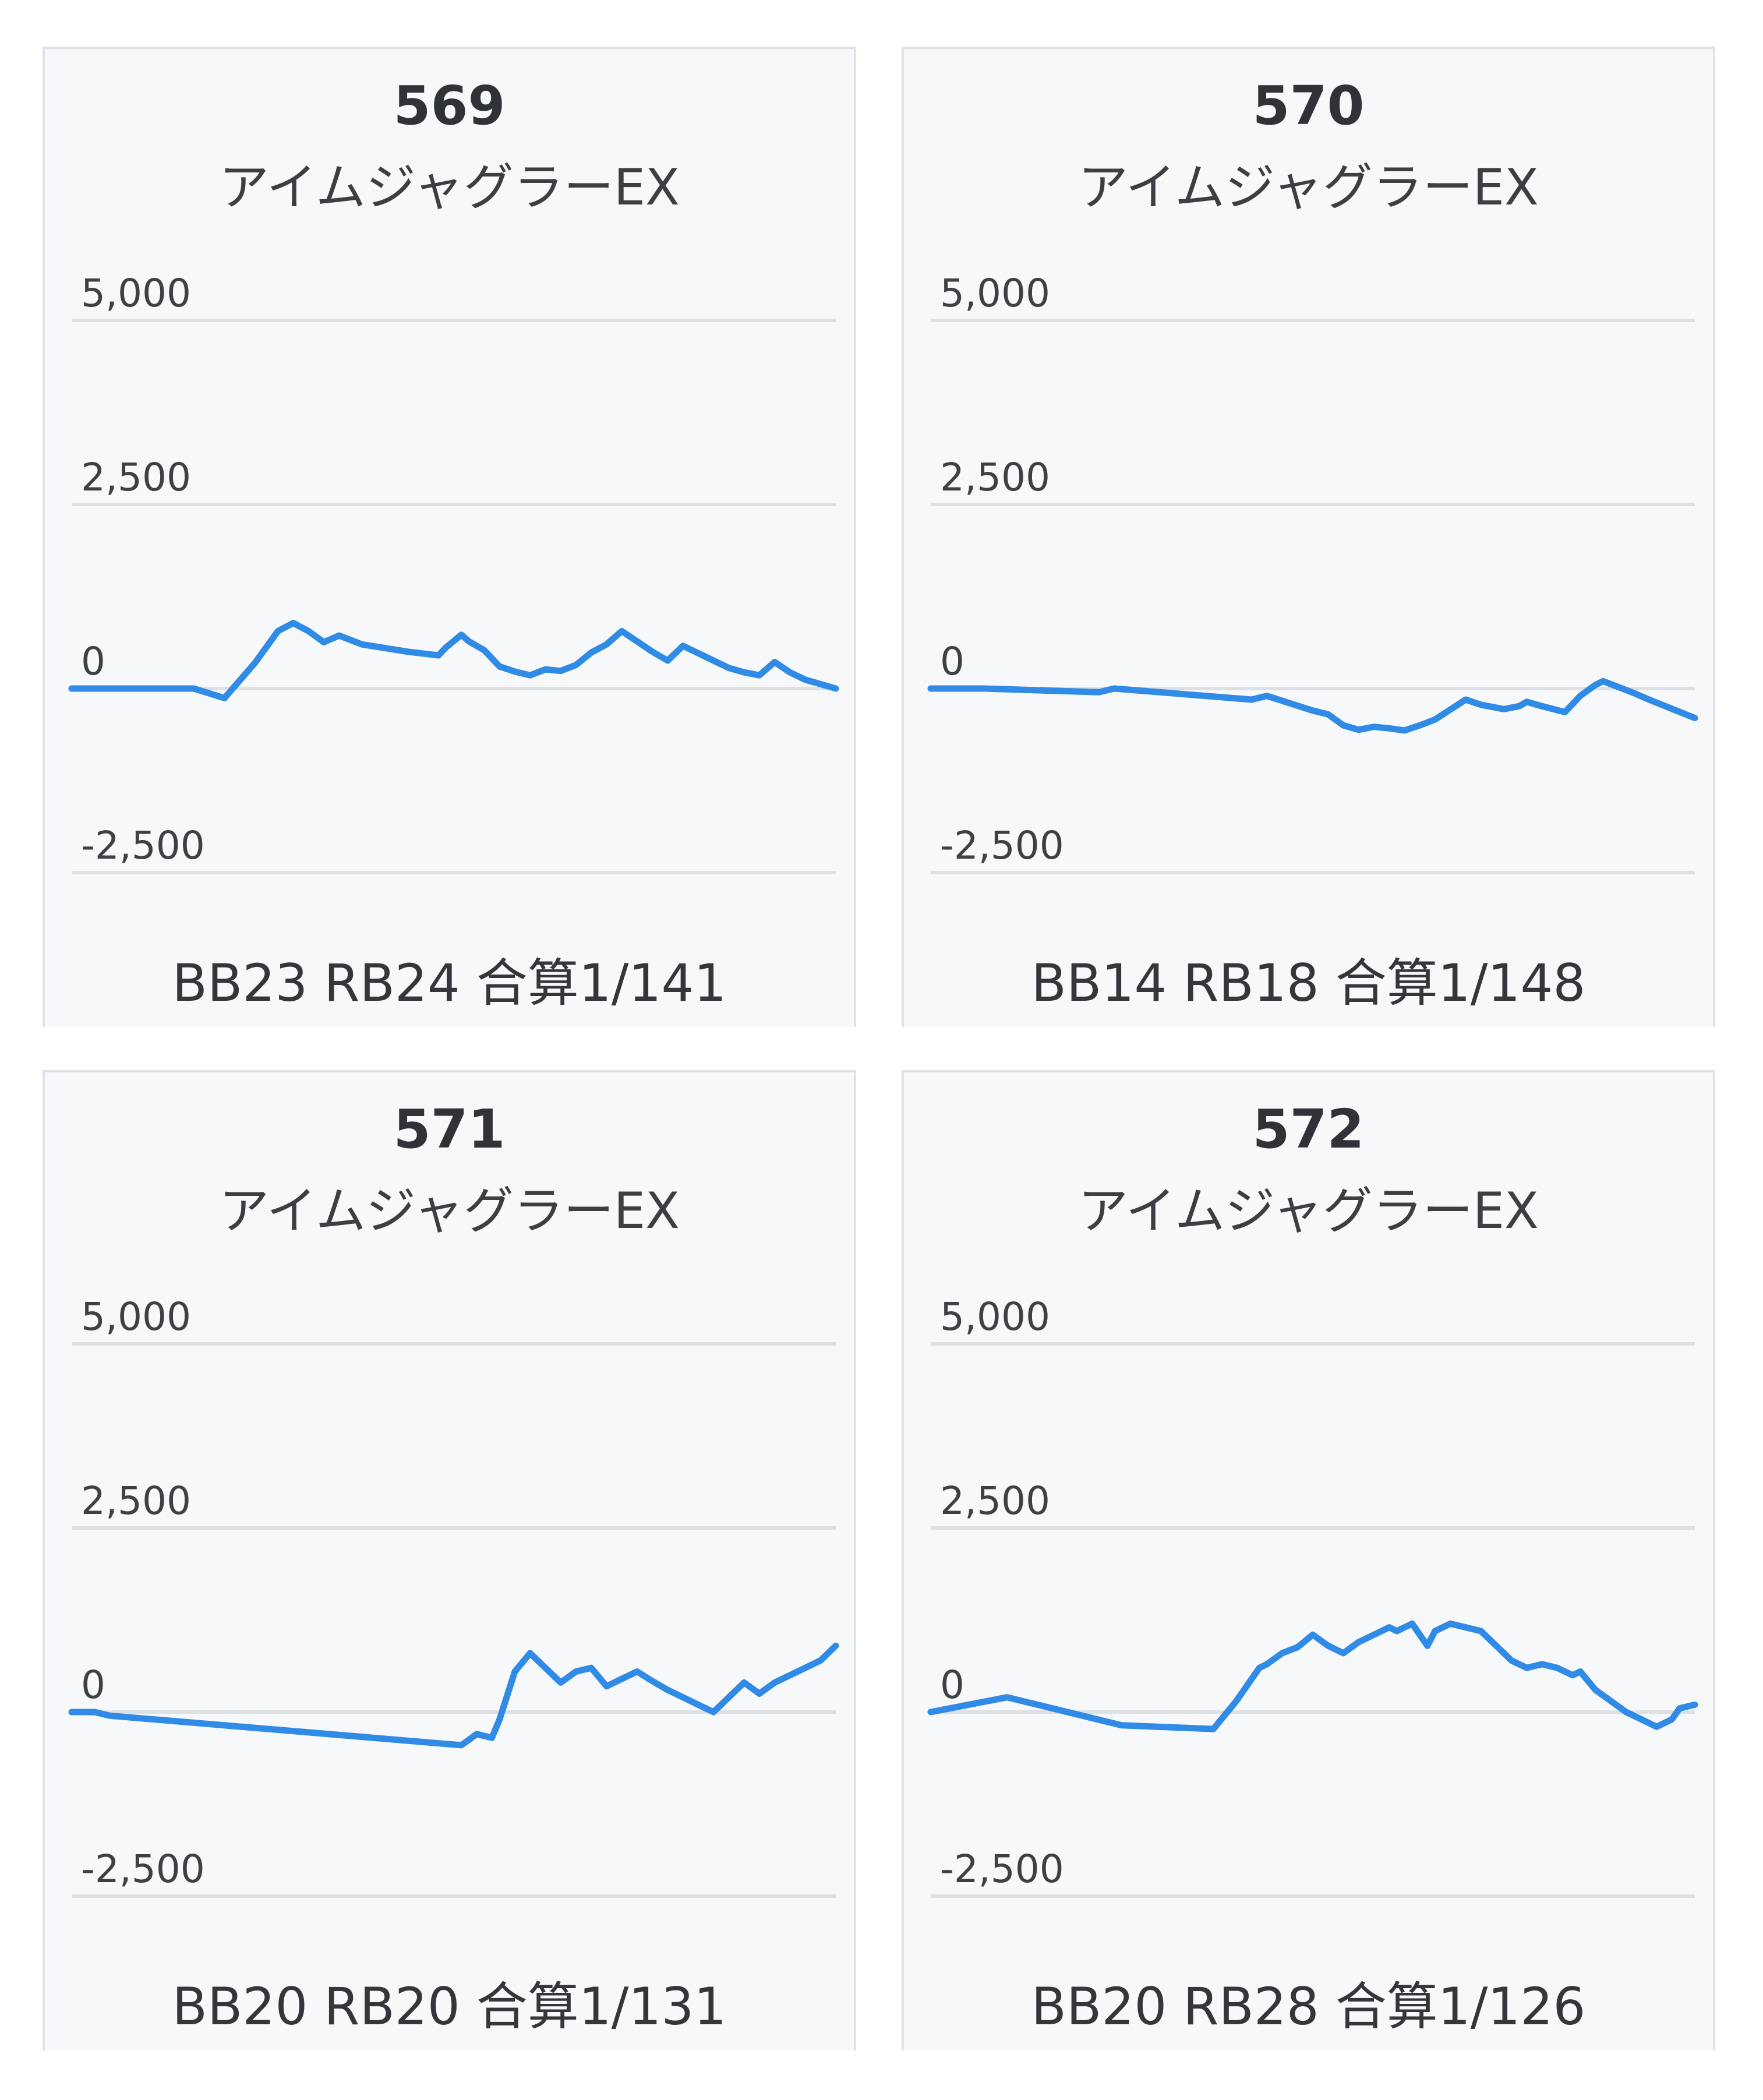 The width and height of the screenshot is (1763, 2100). I want to click on panel-stats: BB20 RB28 合算1/126, so click(1308, 2007).